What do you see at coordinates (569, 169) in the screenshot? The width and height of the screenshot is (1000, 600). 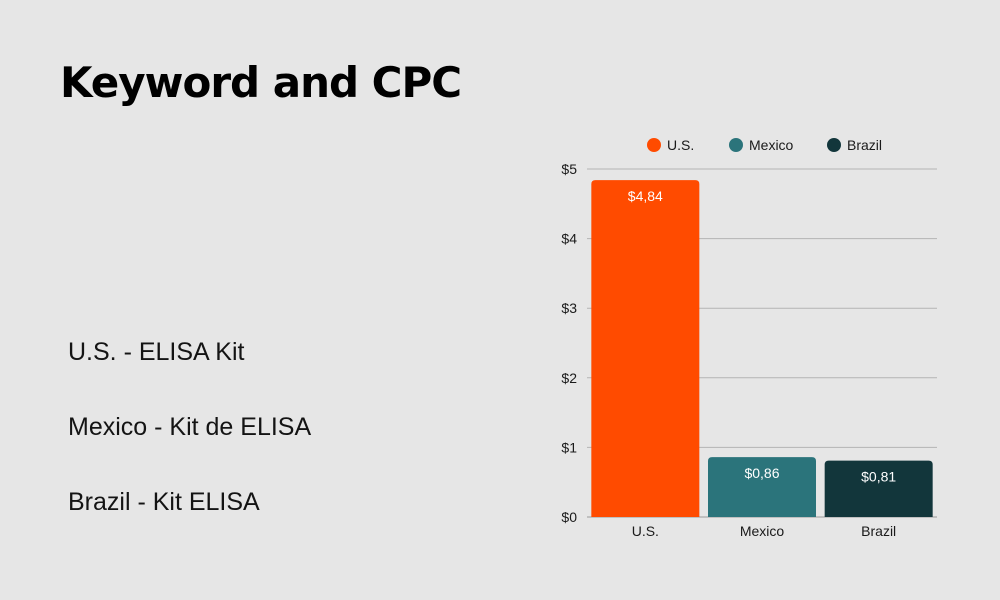 I see `y-tick-label-5: $5` at bounding box center [569, 169].